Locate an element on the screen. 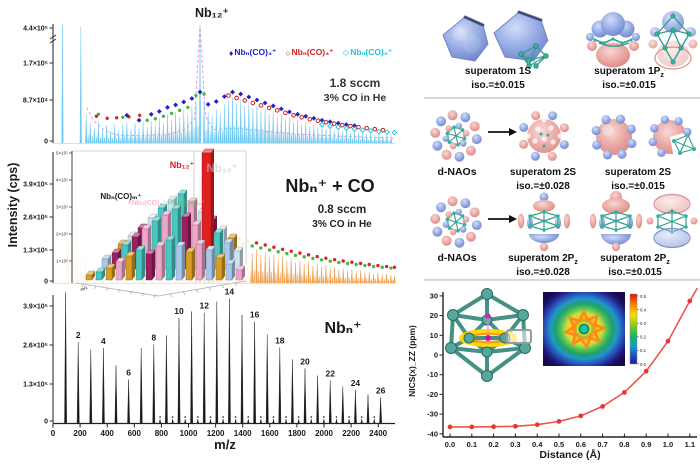 The width and height of the screenshot is (700, 468). svg-text: 22 is located at coordinates (330, 373).